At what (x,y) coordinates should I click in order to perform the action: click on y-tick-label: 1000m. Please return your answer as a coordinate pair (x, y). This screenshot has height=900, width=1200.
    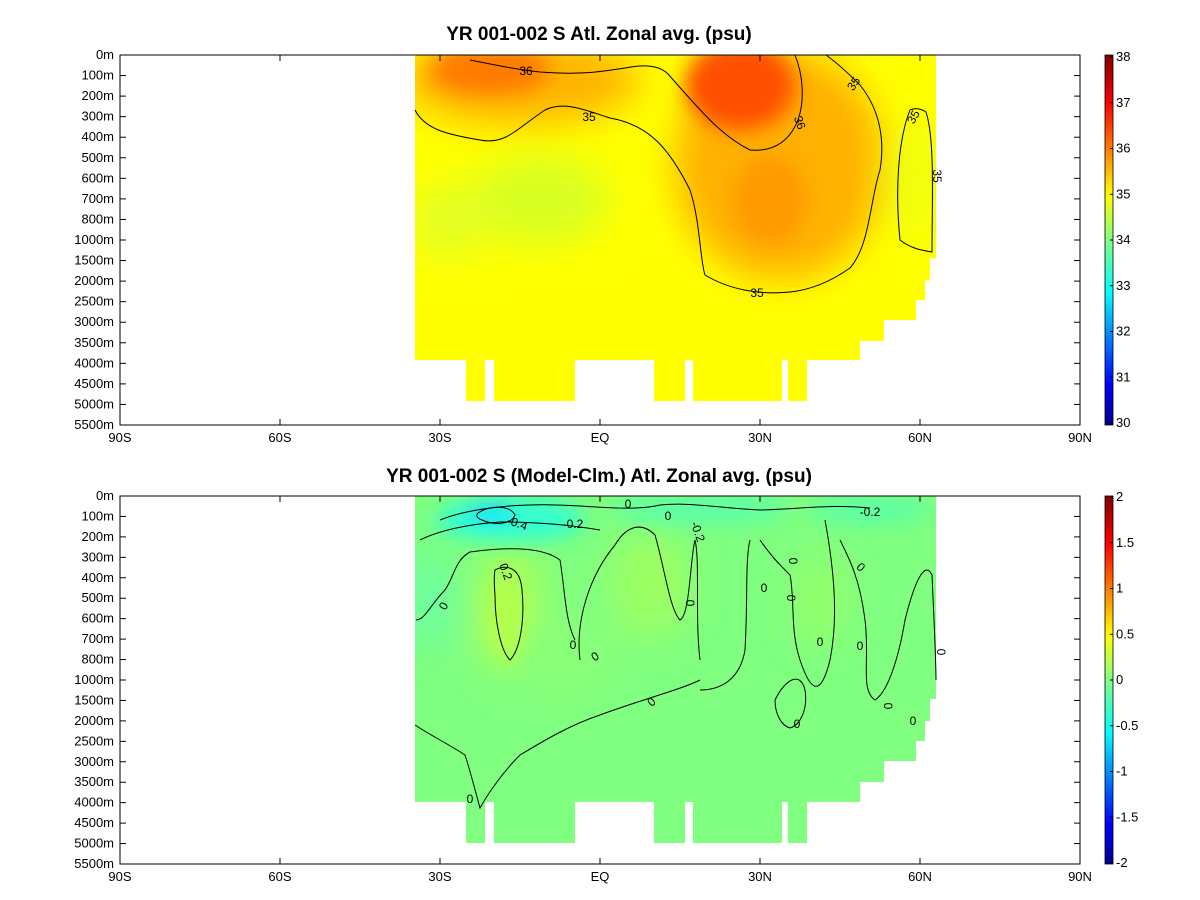
    Looking at the image, I should click on (94, 239).